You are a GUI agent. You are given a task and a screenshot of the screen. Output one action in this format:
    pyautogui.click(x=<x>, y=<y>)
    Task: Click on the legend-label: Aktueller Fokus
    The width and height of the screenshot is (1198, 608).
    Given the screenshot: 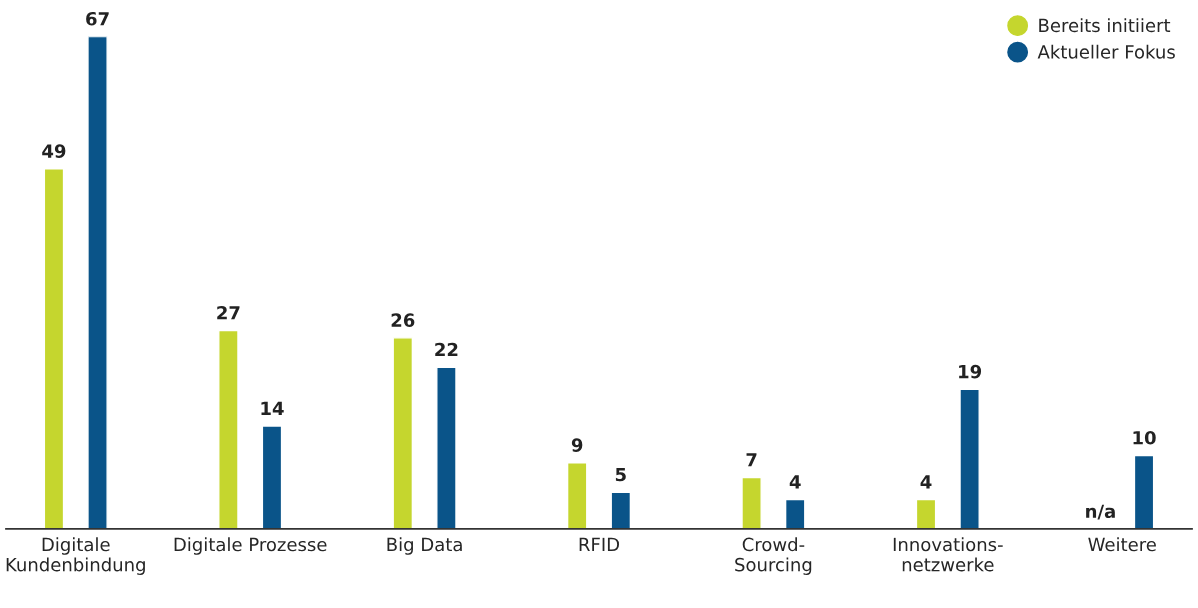 What is the action you would take?
    pyautogui.click(x=1106, y=51)
    